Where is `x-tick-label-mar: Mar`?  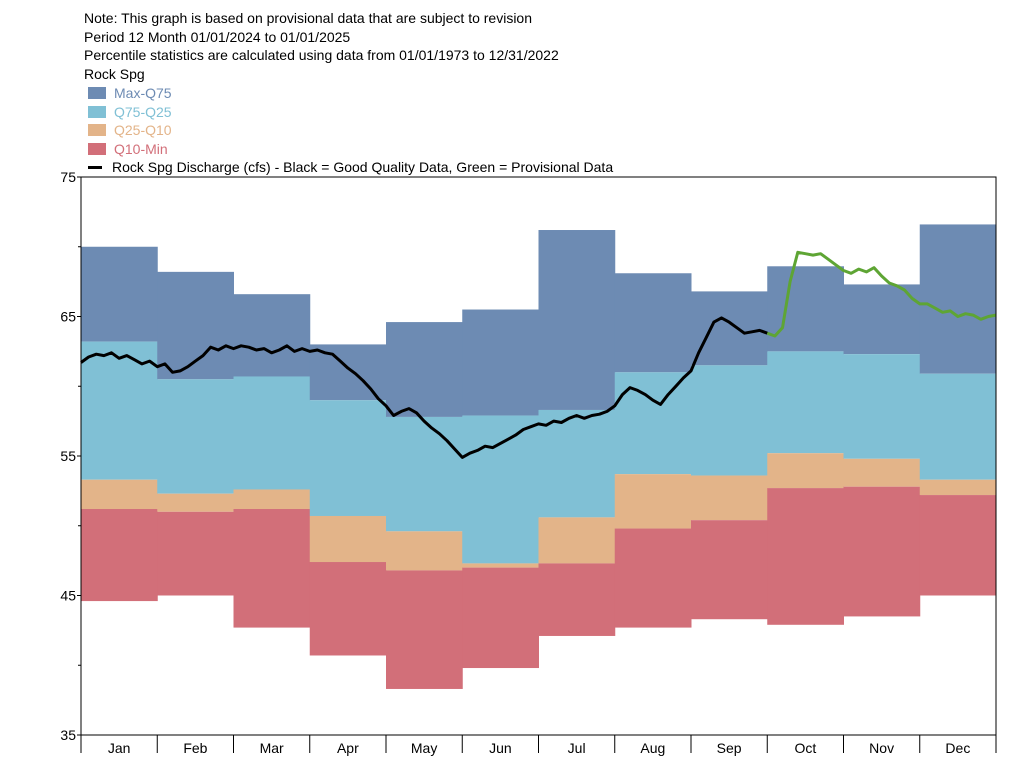
x-tick-label-mar: Mar is located at coordinates (272, 748).